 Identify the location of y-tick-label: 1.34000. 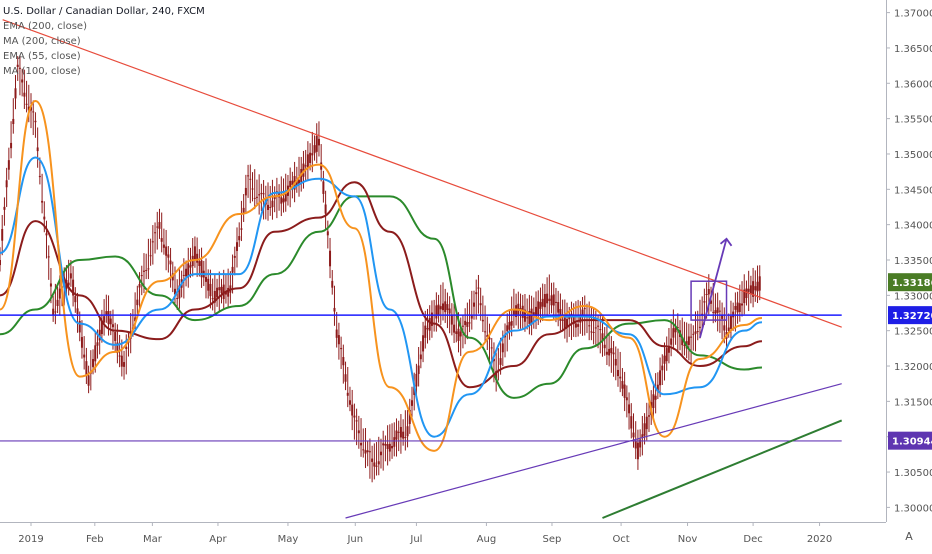
(913, 226).